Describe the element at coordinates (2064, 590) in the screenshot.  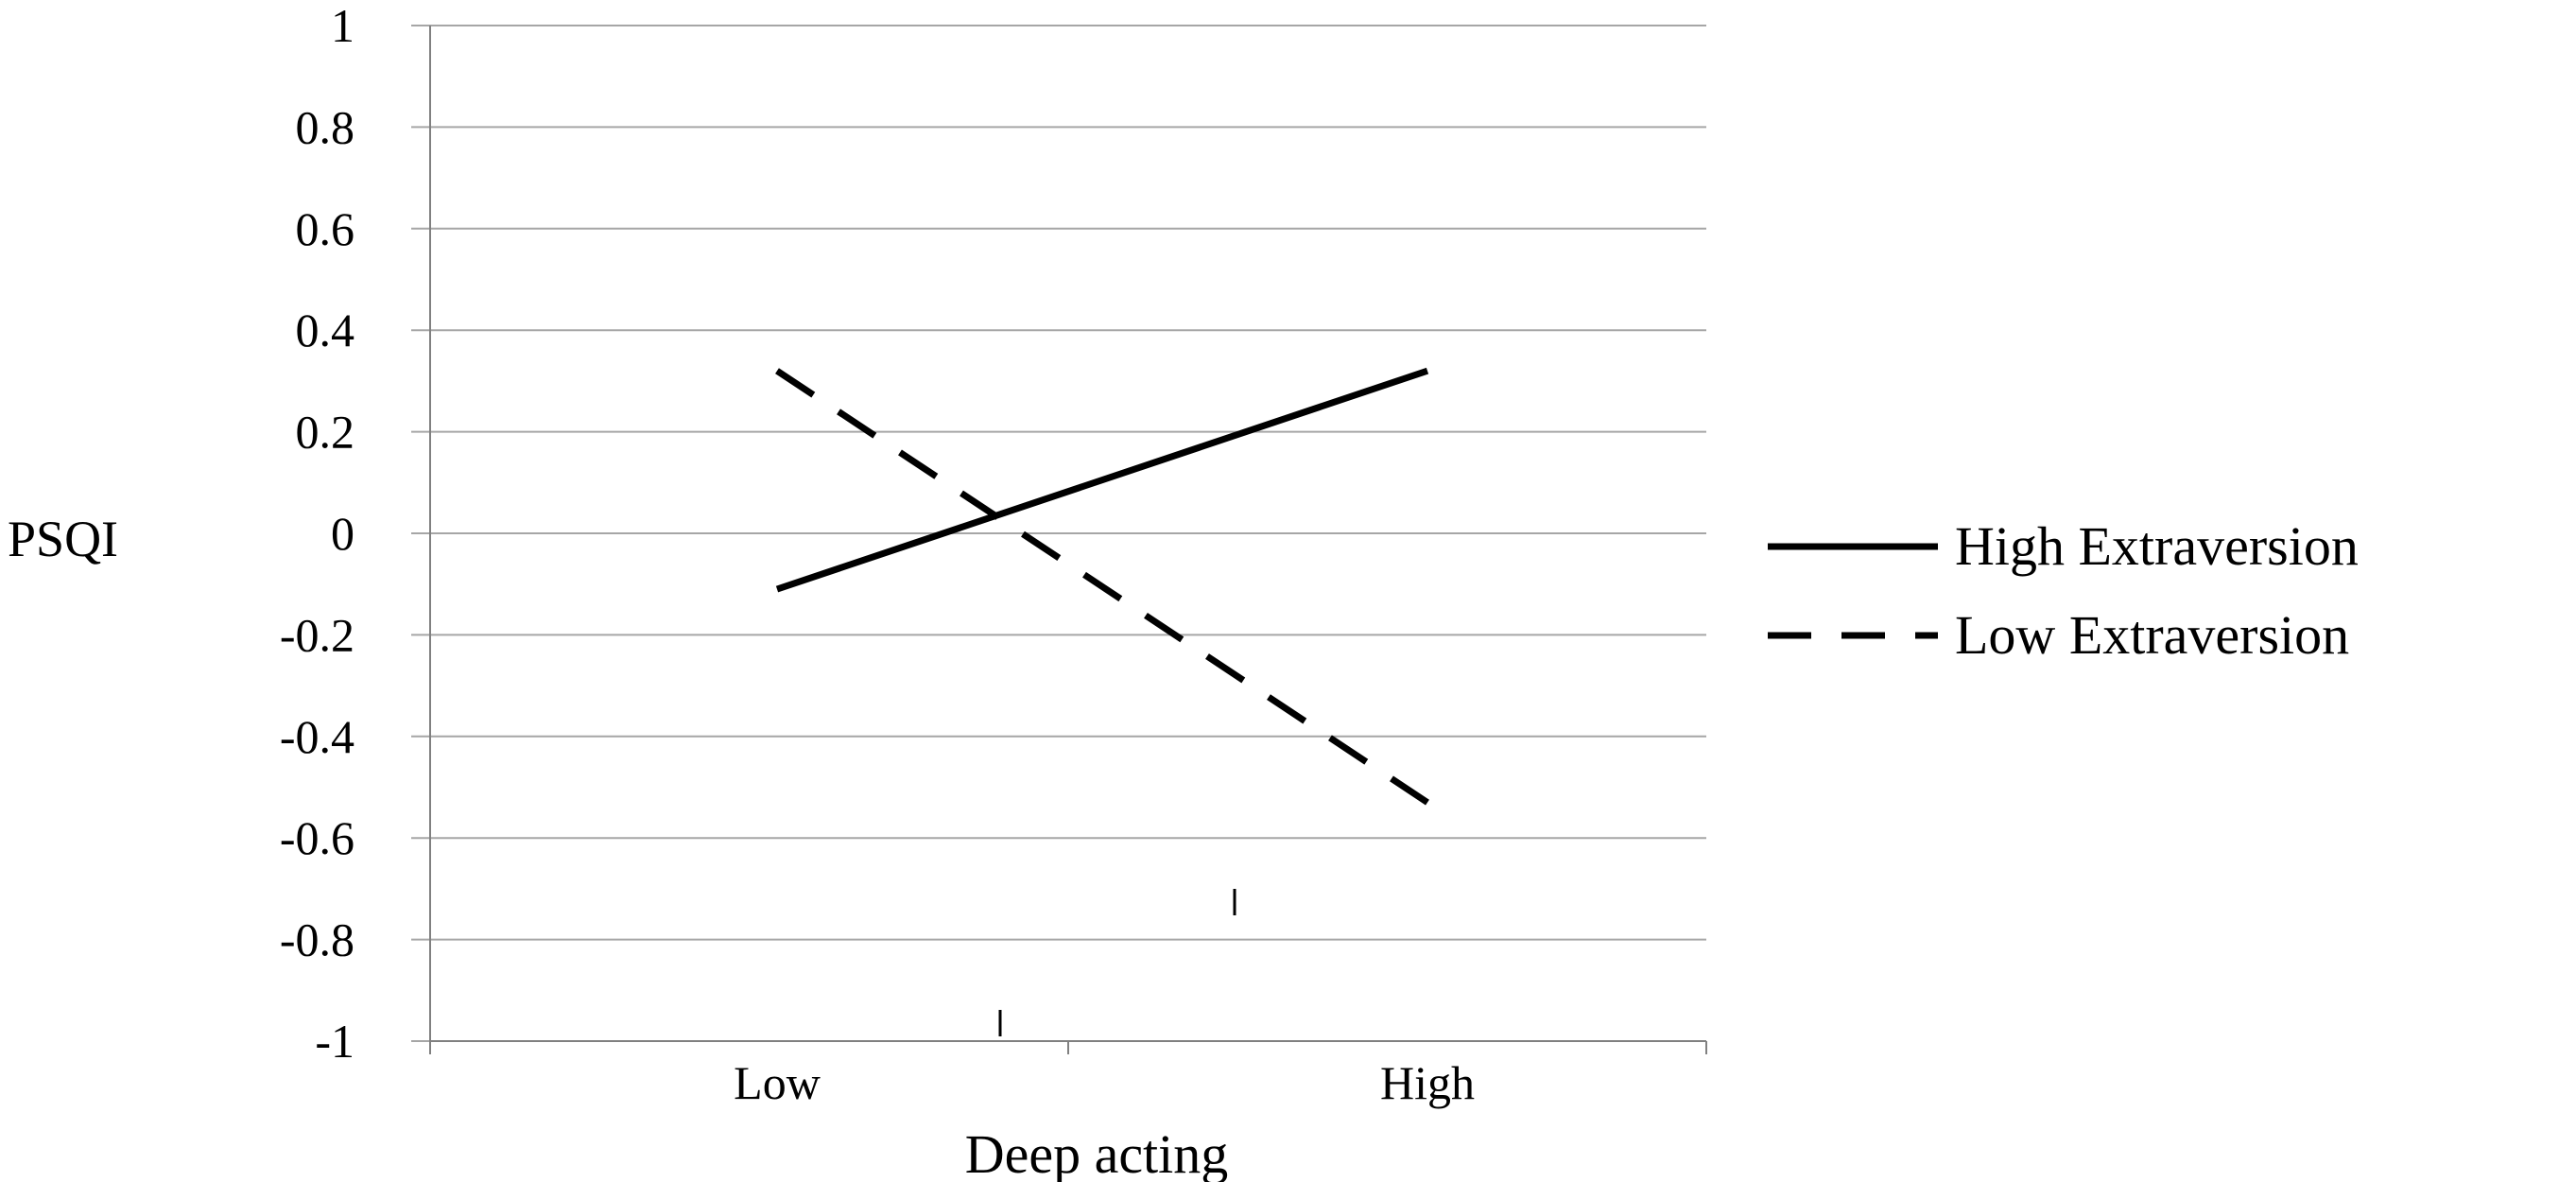
I see `legend: High Extraversion Low Extraversion` at that location.